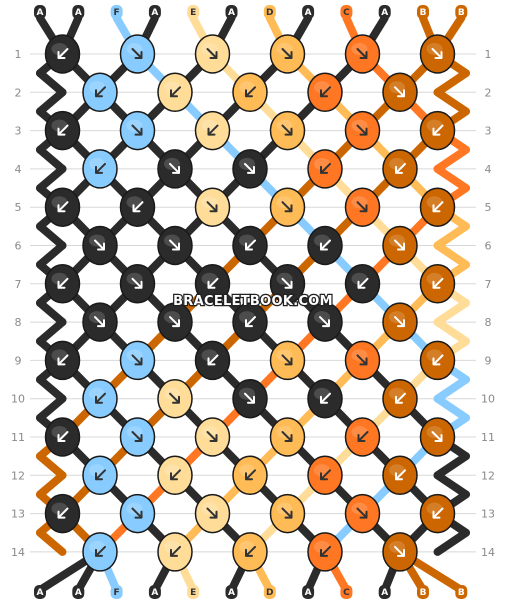 The height and width of the screenshot is (604, 506). What do you see at coordinates (488, 131) in the screenshot?
I see `row-number-right: 3` at bounding box center [488, 131].